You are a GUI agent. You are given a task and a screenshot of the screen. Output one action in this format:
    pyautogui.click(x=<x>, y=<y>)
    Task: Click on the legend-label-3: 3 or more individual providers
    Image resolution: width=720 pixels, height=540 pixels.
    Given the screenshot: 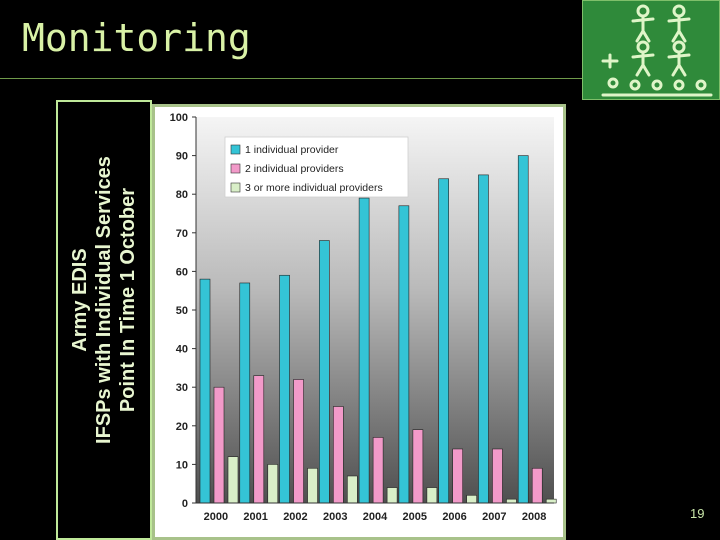 What is the action you would take?
    pyautogui.click(x=314, y=188)
    